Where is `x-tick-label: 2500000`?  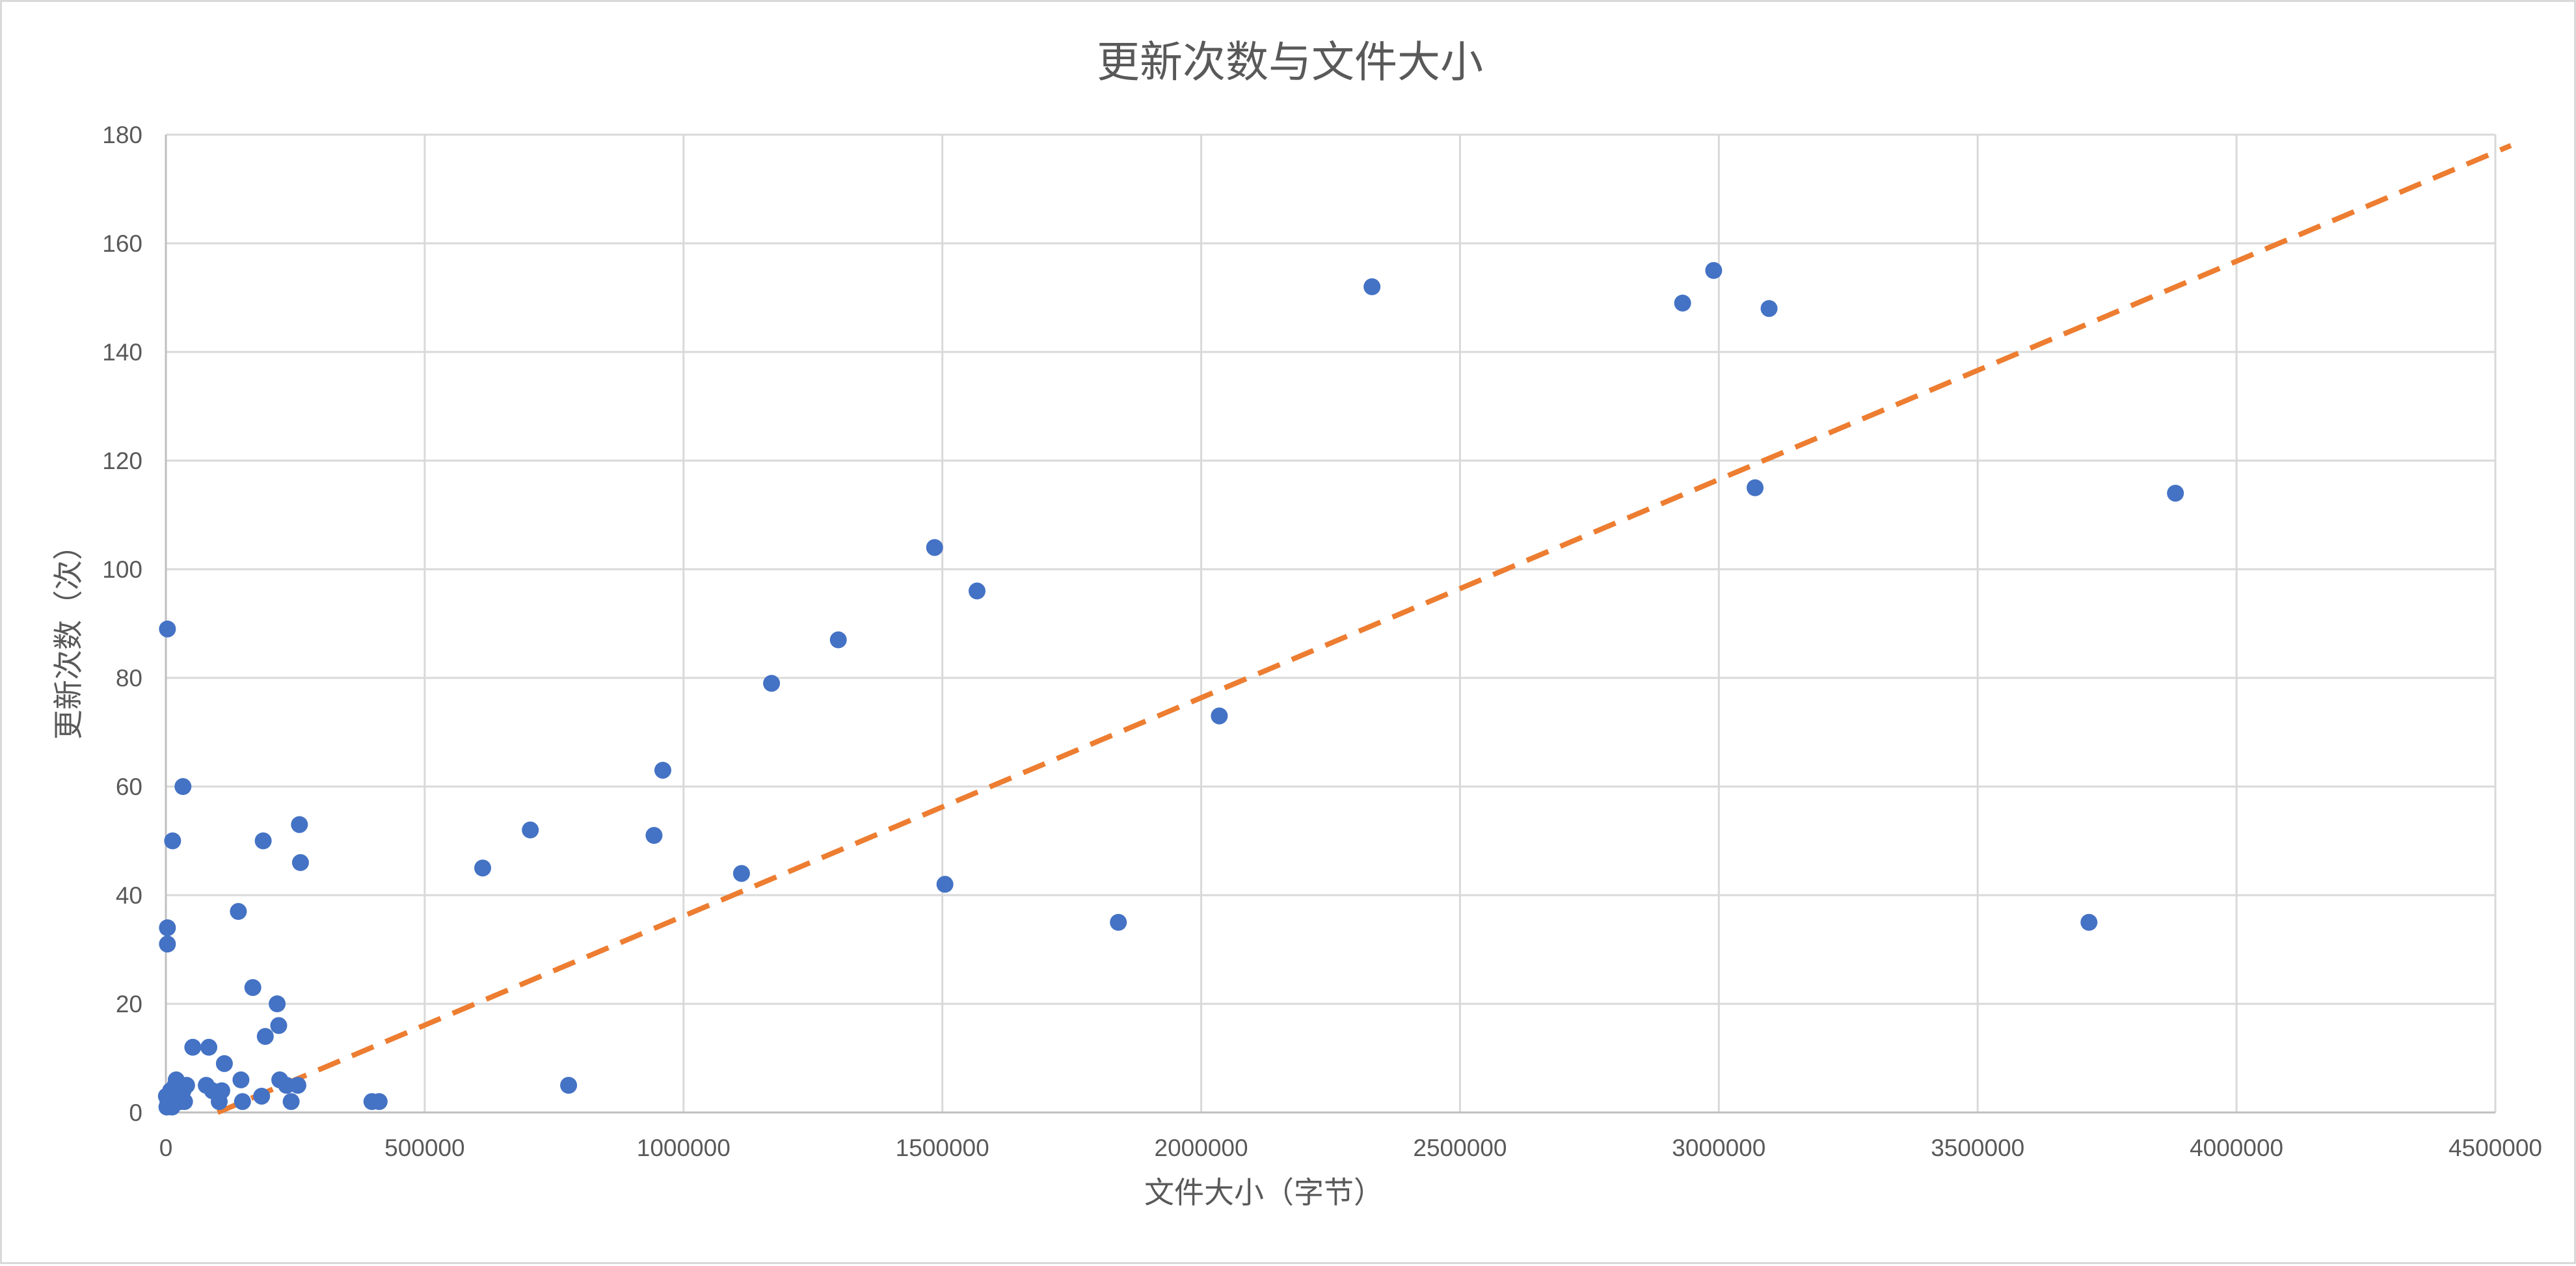
x-tick-label: 2500000 is located at coordinates (1460, 1148).